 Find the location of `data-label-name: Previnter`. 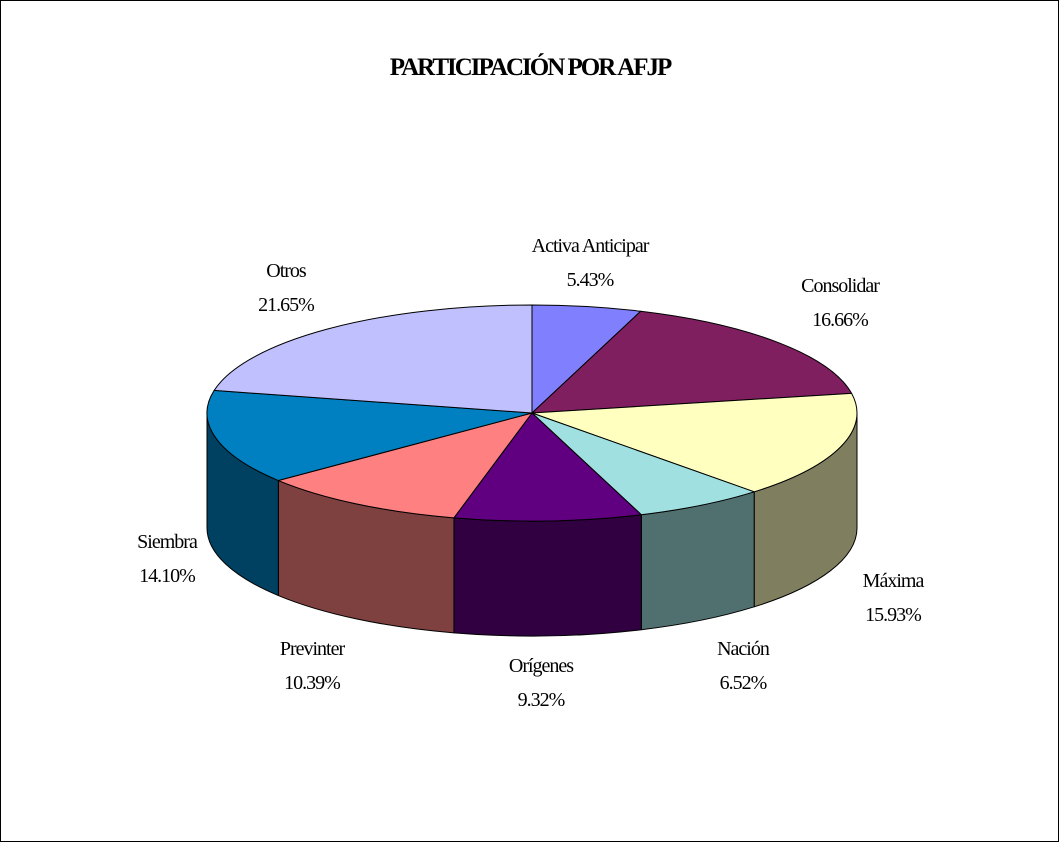

data-label-name: Previnter is located at coordinates (313, 649).